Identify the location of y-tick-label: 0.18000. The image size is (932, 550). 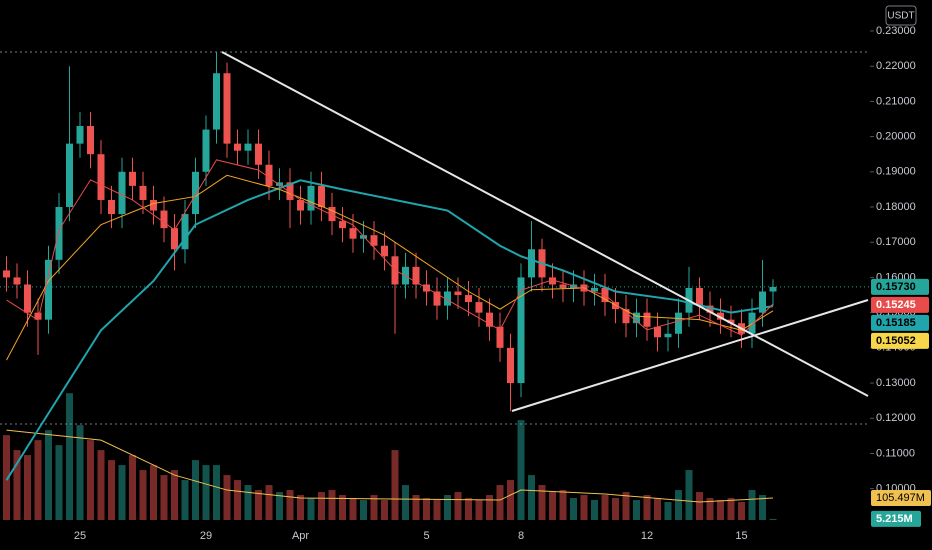
(896, 207).